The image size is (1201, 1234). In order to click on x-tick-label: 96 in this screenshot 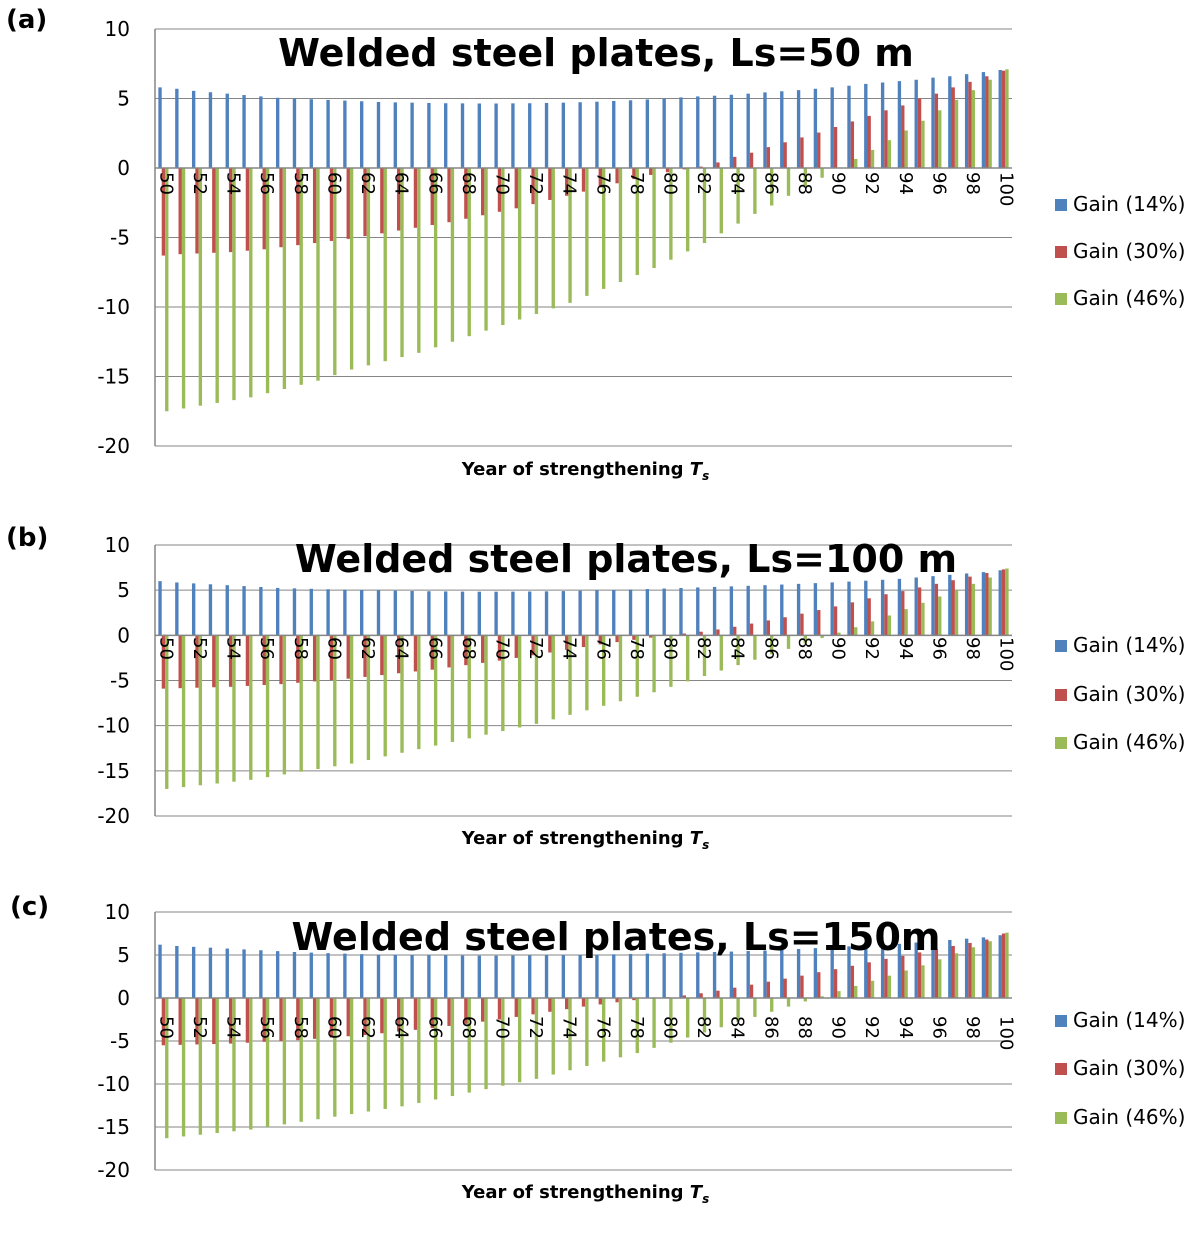, I will do `click(938, 1027)`.